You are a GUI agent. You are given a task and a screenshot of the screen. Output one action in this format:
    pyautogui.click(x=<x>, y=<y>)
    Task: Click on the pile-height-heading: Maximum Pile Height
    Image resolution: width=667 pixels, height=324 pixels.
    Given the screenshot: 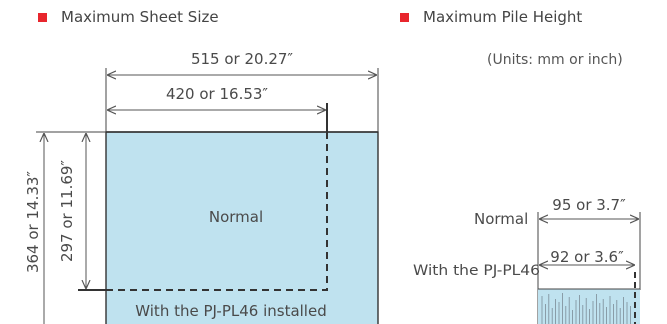 What is the action you would take?
    pyautogui.click(x=491, y=17)
    